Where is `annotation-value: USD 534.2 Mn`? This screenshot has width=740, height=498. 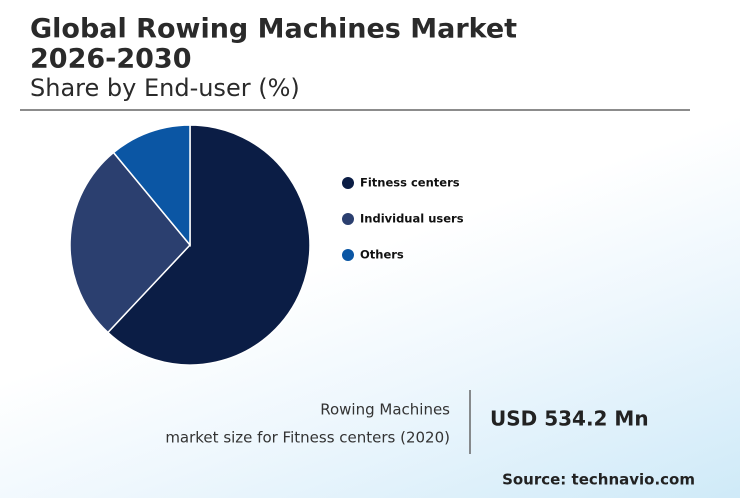 annotation-value: USD 534.2 Mn is located at coordinates (569, 419).